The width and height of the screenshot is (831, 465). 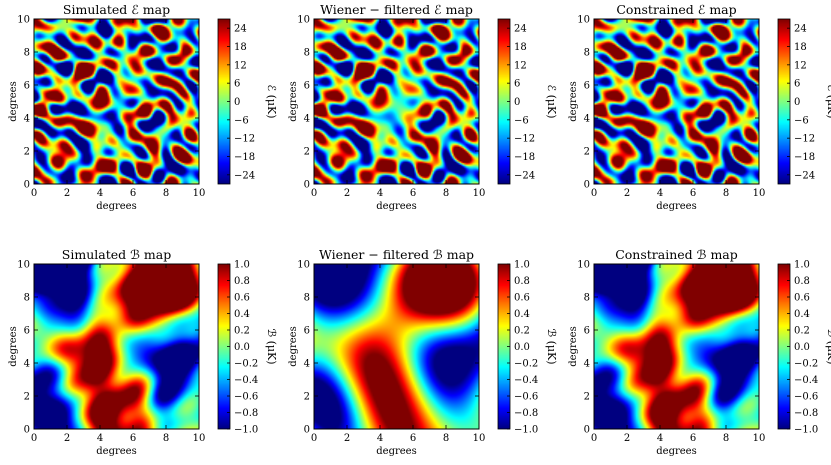 I want to click on colorbar-unit-label: ℬ (μK), so click(x=551, y=346).